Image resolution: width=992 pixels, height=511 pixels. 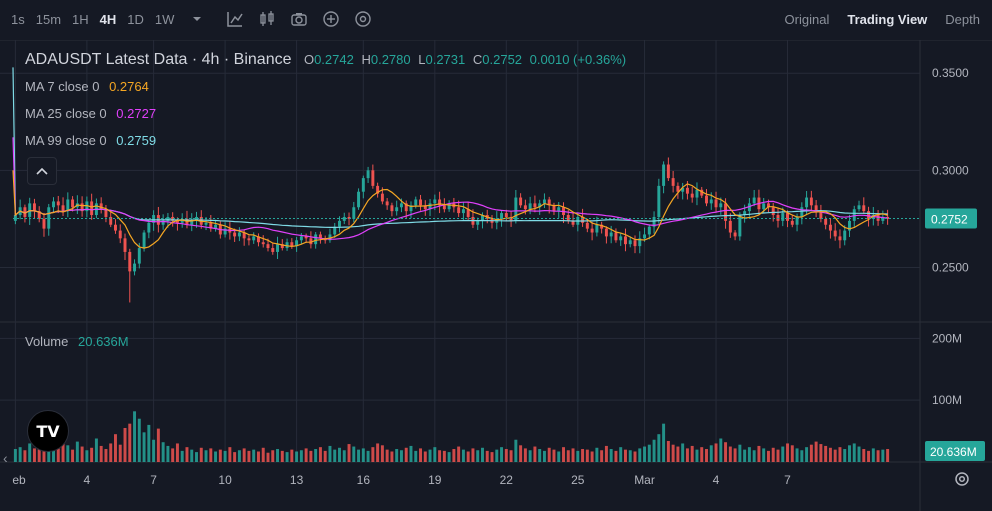 I want to click on tradingview-logo: TV, so click(x=48, y=431).